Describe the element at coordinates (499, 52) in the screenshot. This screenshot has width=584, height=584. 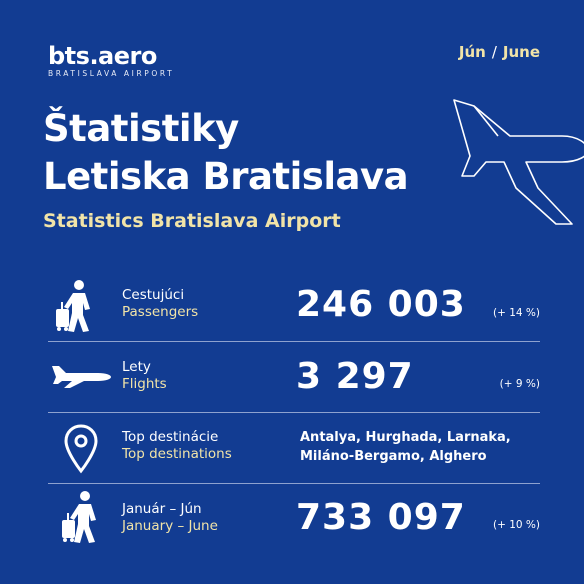
I see `month-label: Jún / June` at that location.